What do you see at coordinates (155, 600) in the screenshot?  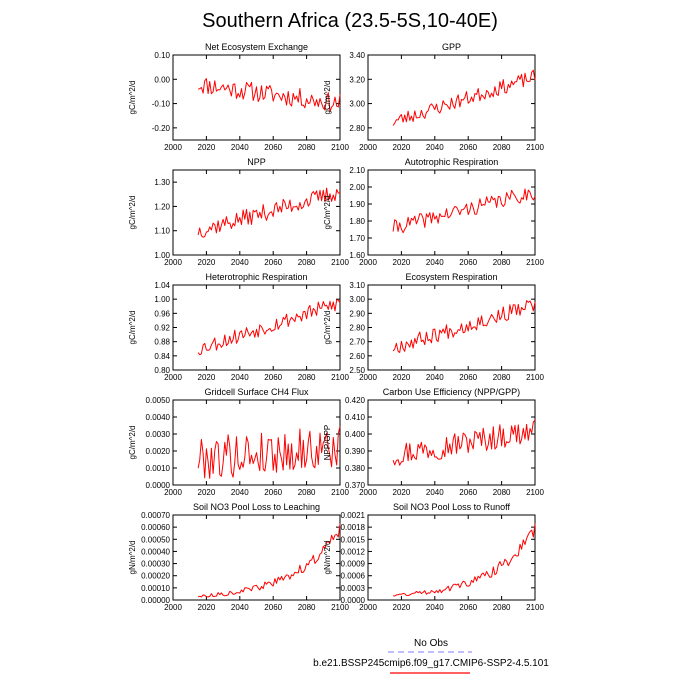 I see `y-tick-label: 0.00000` at bounding box center [155, 600].